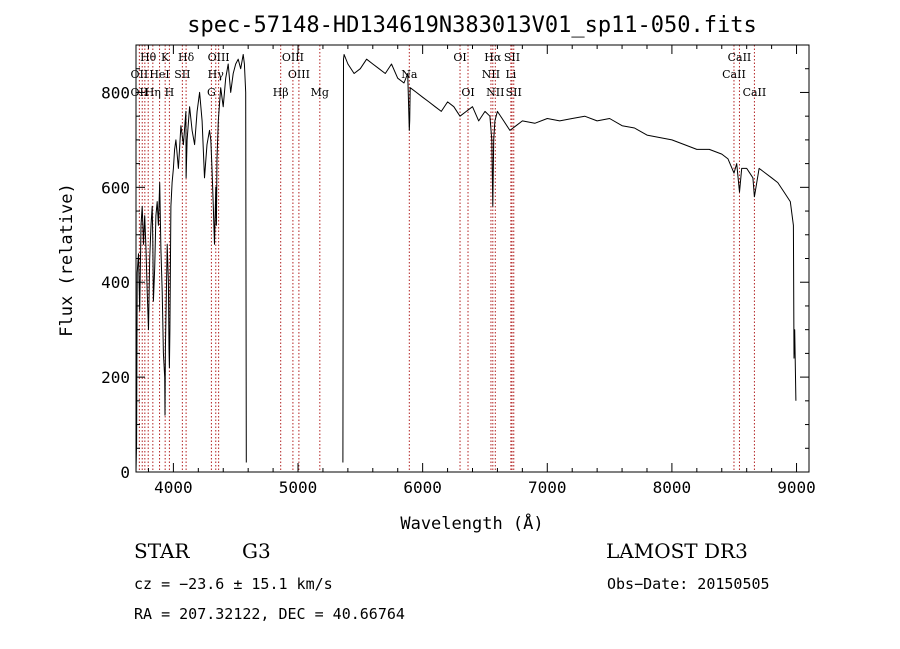 The width and height of the screenshot is (900, 649). I want to click on x-axis-label: Wavelength (Å), so click(471, 523).